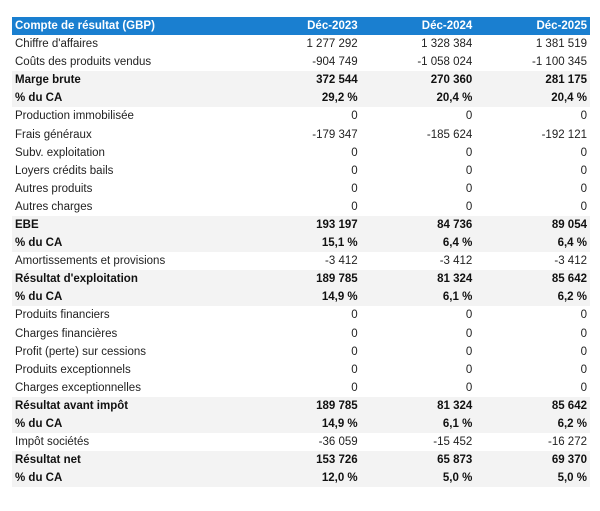 The height and width of the screenshot is (511, 600). I want to click on row-label: Autres charges, so click(54, 206).